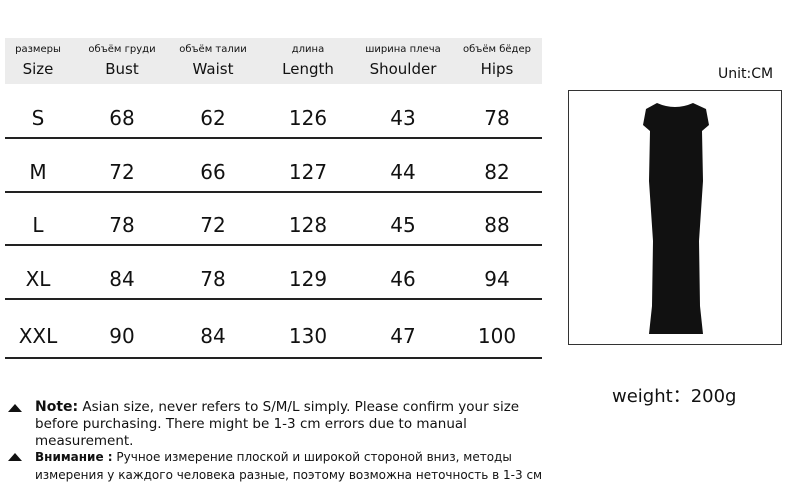 The height and width of the screenshot is (498, 800). I want to click on table-row: XXL 90 84 130 47 100, so click(273, 330).